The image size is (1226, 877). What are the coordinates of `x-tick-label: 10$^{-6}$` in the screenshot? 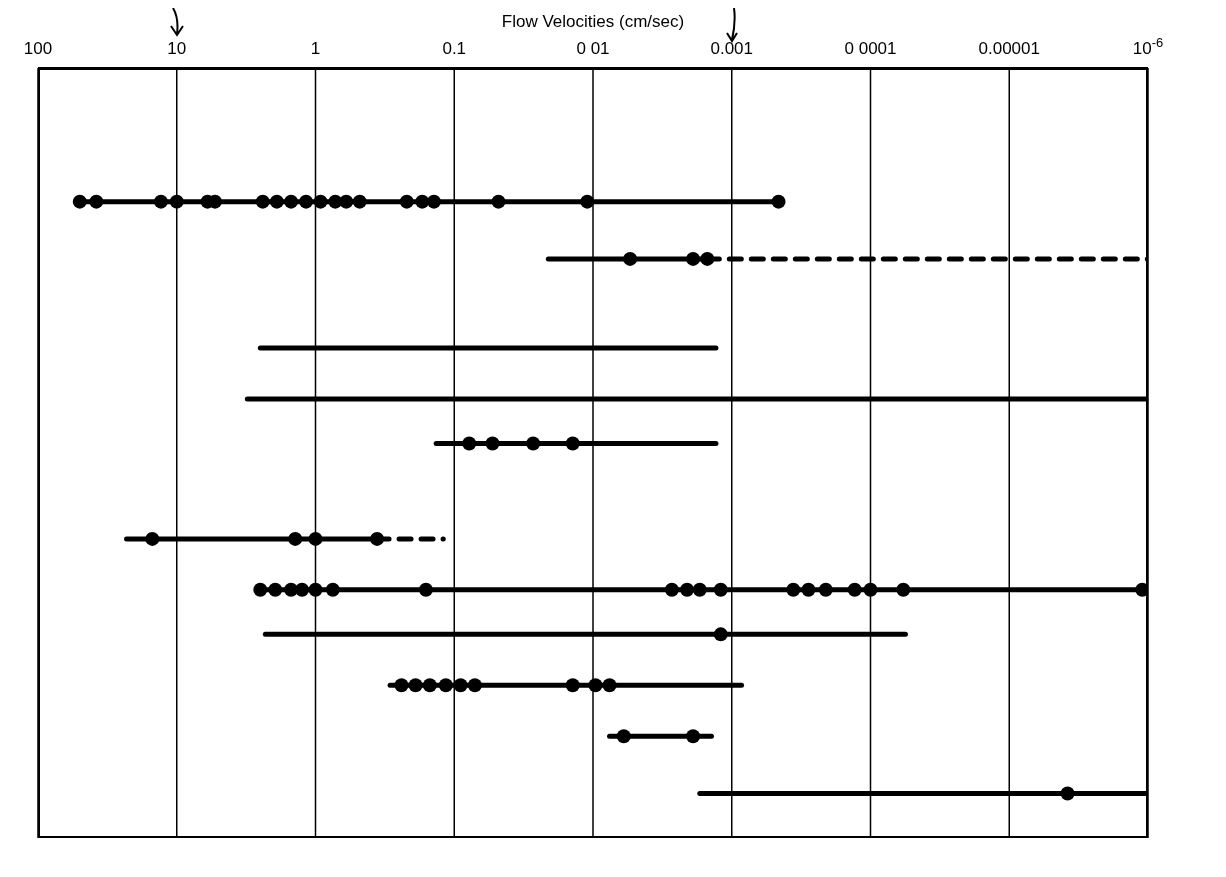 It's located at (1148, 46).